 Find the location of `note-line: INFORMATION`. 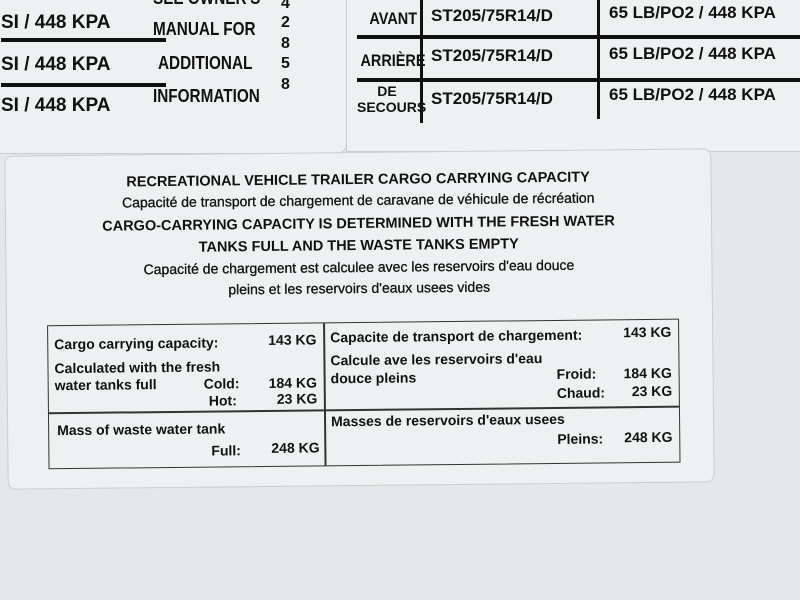

note-line: INFORMATION is located at coordinates (206, 96).